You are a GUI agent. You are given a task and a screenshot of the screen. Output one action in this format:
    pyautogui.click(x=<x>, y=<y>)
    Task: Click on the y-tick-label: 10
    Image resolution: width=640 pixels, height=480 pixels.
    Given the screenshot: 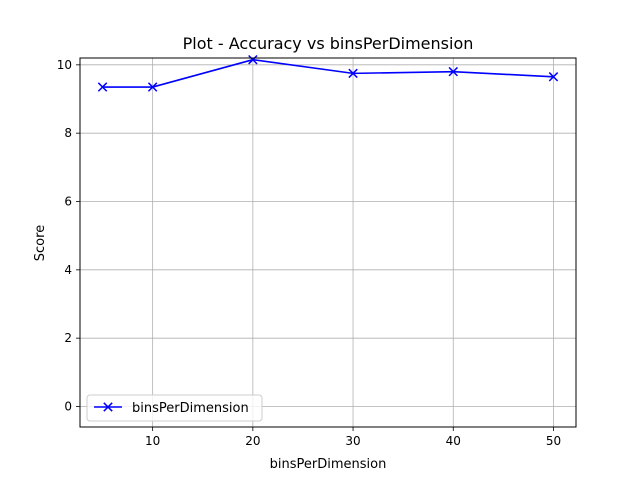 What is the action you would take?
    pyautogui.click(x=64, y=65)
    